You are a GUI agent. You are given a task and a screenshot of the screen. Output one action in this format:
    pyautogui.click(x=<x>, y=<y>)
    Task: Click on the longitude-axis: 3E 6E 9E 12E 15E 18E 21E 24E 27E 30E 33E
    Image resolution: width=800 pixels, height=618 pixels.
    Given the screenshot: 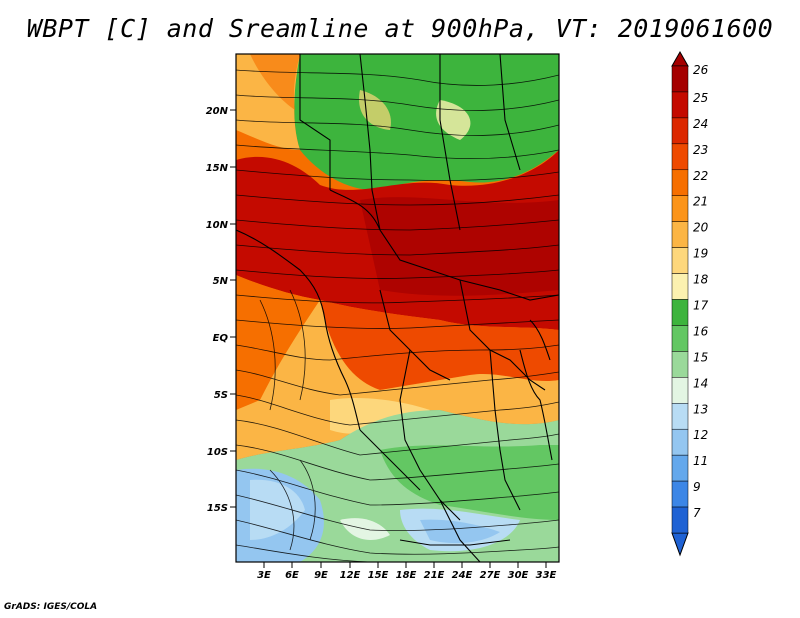 What is the action you would take?
    pyautogui.click(x=407, y=571)
    